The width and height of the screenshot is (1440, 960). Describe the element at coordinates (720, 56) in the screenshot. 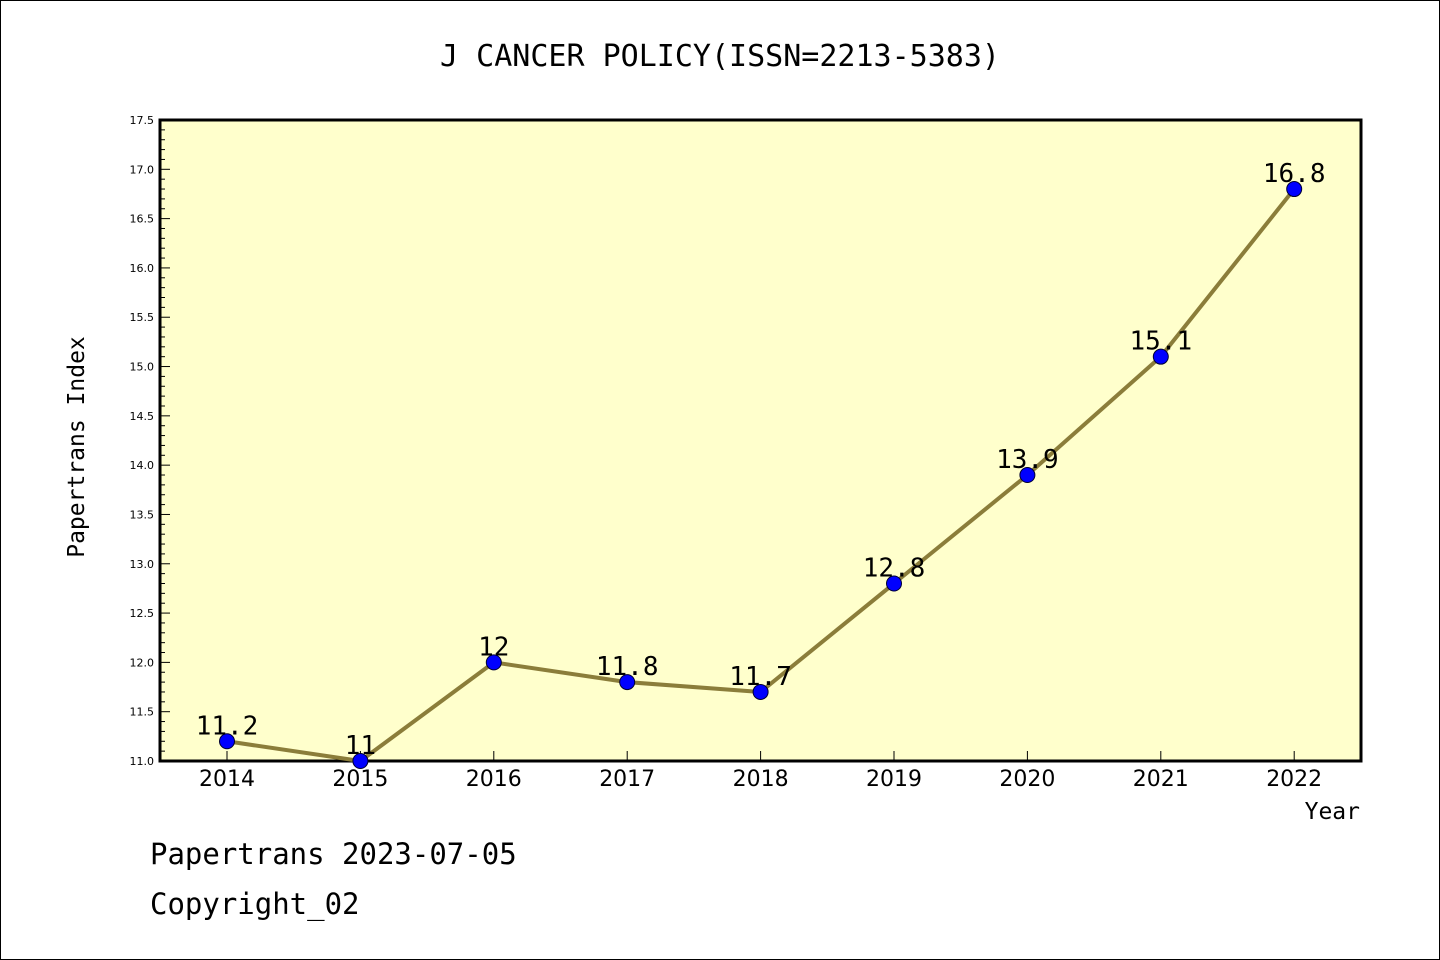

I see `chart-title: J CANCER POLICY(ISSN=2213-5383)` at that location.